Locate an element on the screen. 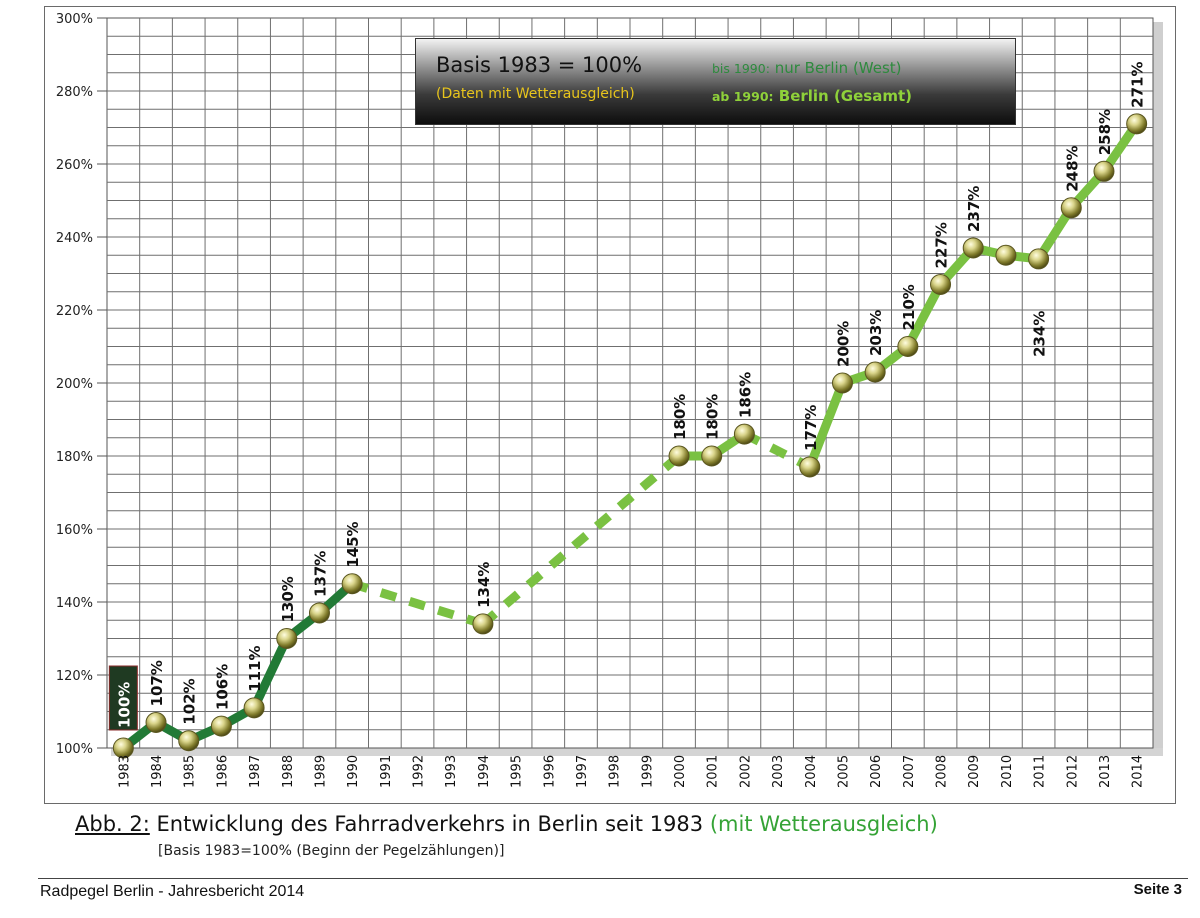 Image resolution: width=1200 pixels, height=918 pixels. x-tick-label: 1991 is located at coordinates (386, 771).